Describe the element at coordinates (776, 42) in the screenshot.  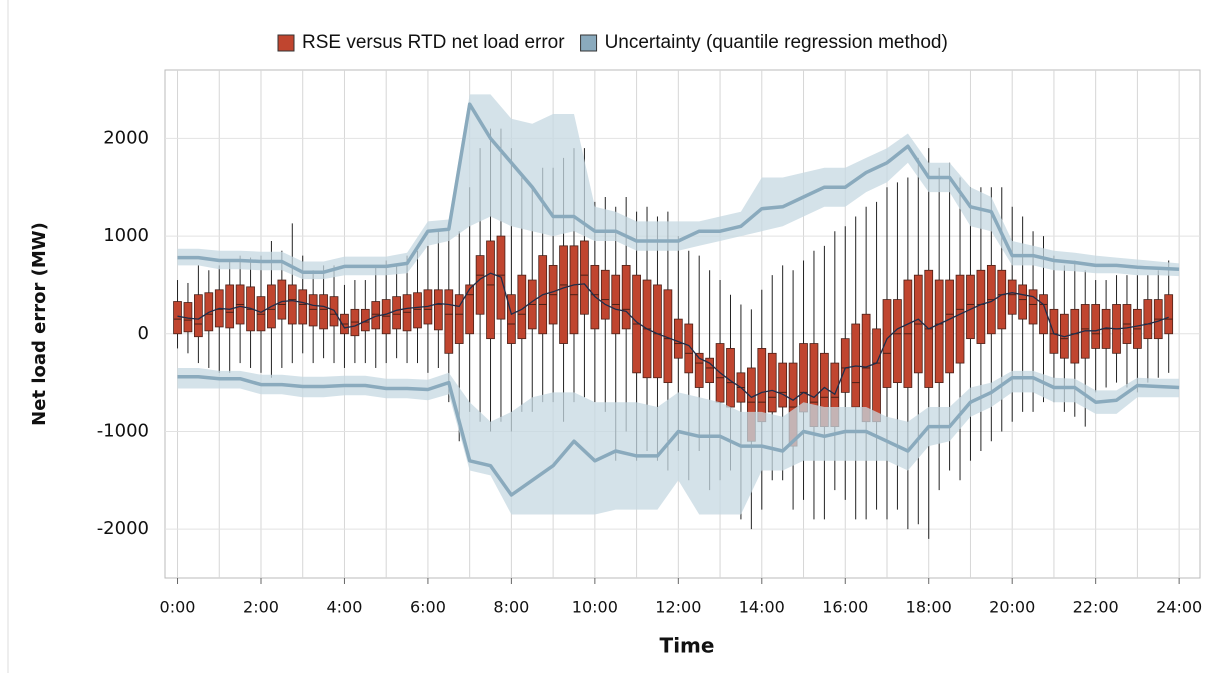
I see `legend-label: Uncertainty (quantile regression method)` at that location.